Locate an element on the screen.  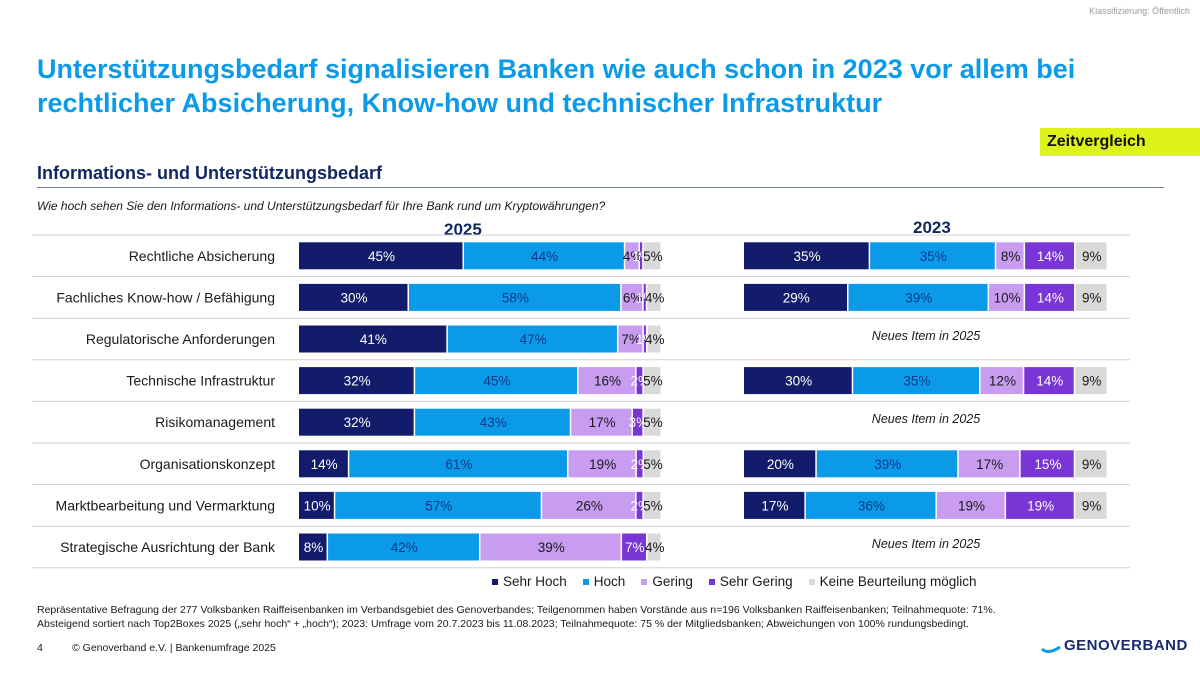
legend-item-hoch: Hoch is located at coordinates (604, 581).